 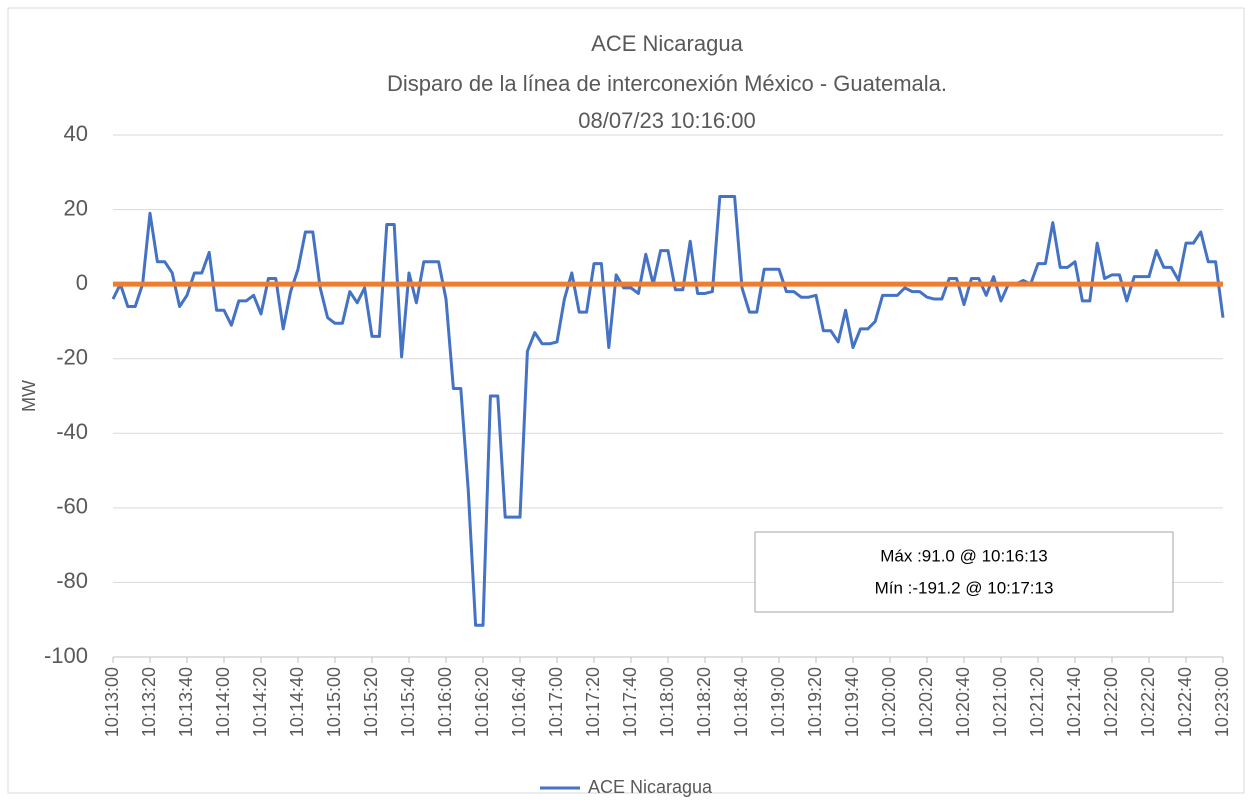 What do you see at coordinates (815, 702) in the screenshot?
I see `x-tick-label: 10:19:20` at bounding box center [815, 702].